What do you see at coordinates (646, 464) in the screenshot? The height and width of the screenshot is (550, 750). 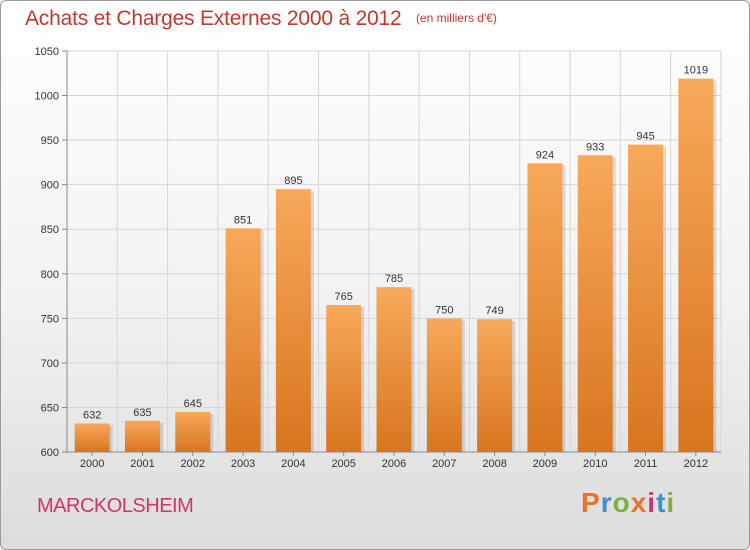 I see `x-tick-label: 2011` at bounding box center [646, 464].